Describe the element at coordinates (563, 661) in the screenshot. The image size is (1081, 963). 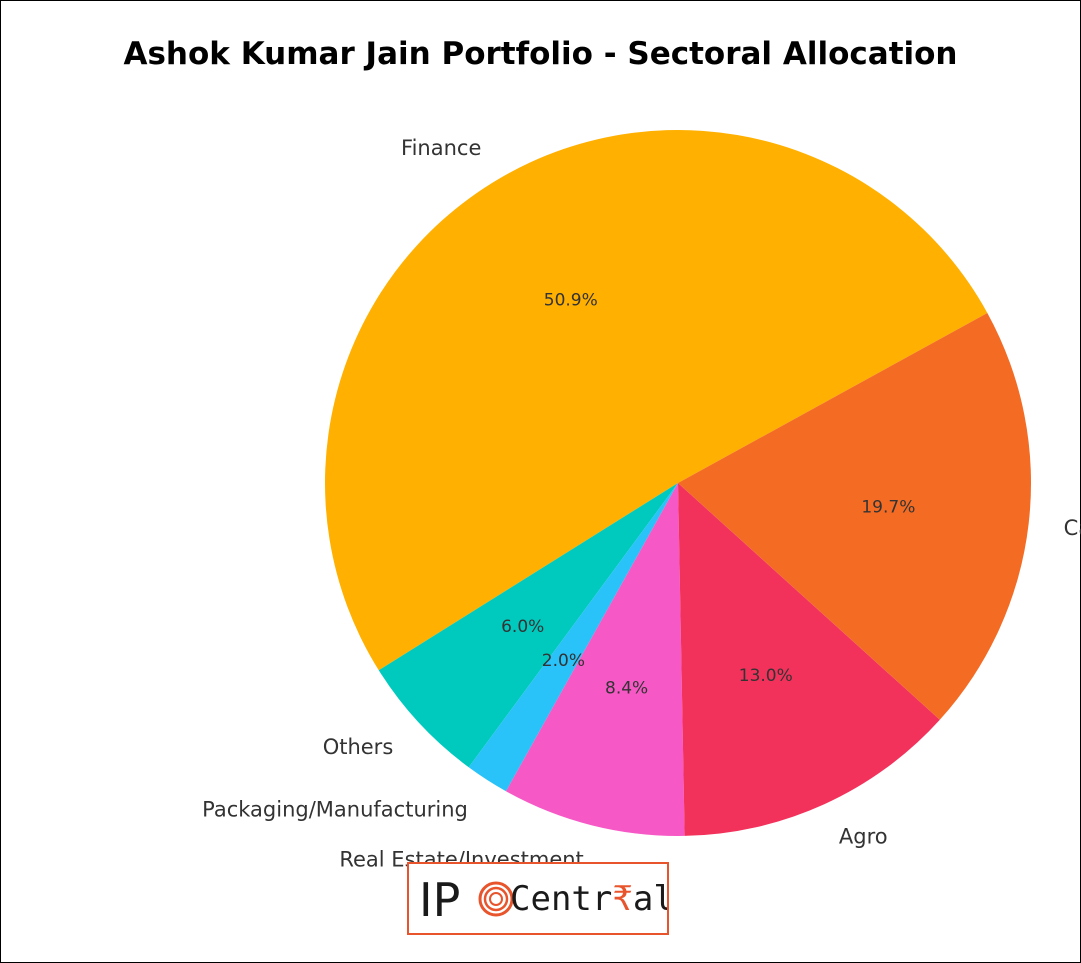
I see `pct-label-packaging-manufacturing: 2.0%` at that location.